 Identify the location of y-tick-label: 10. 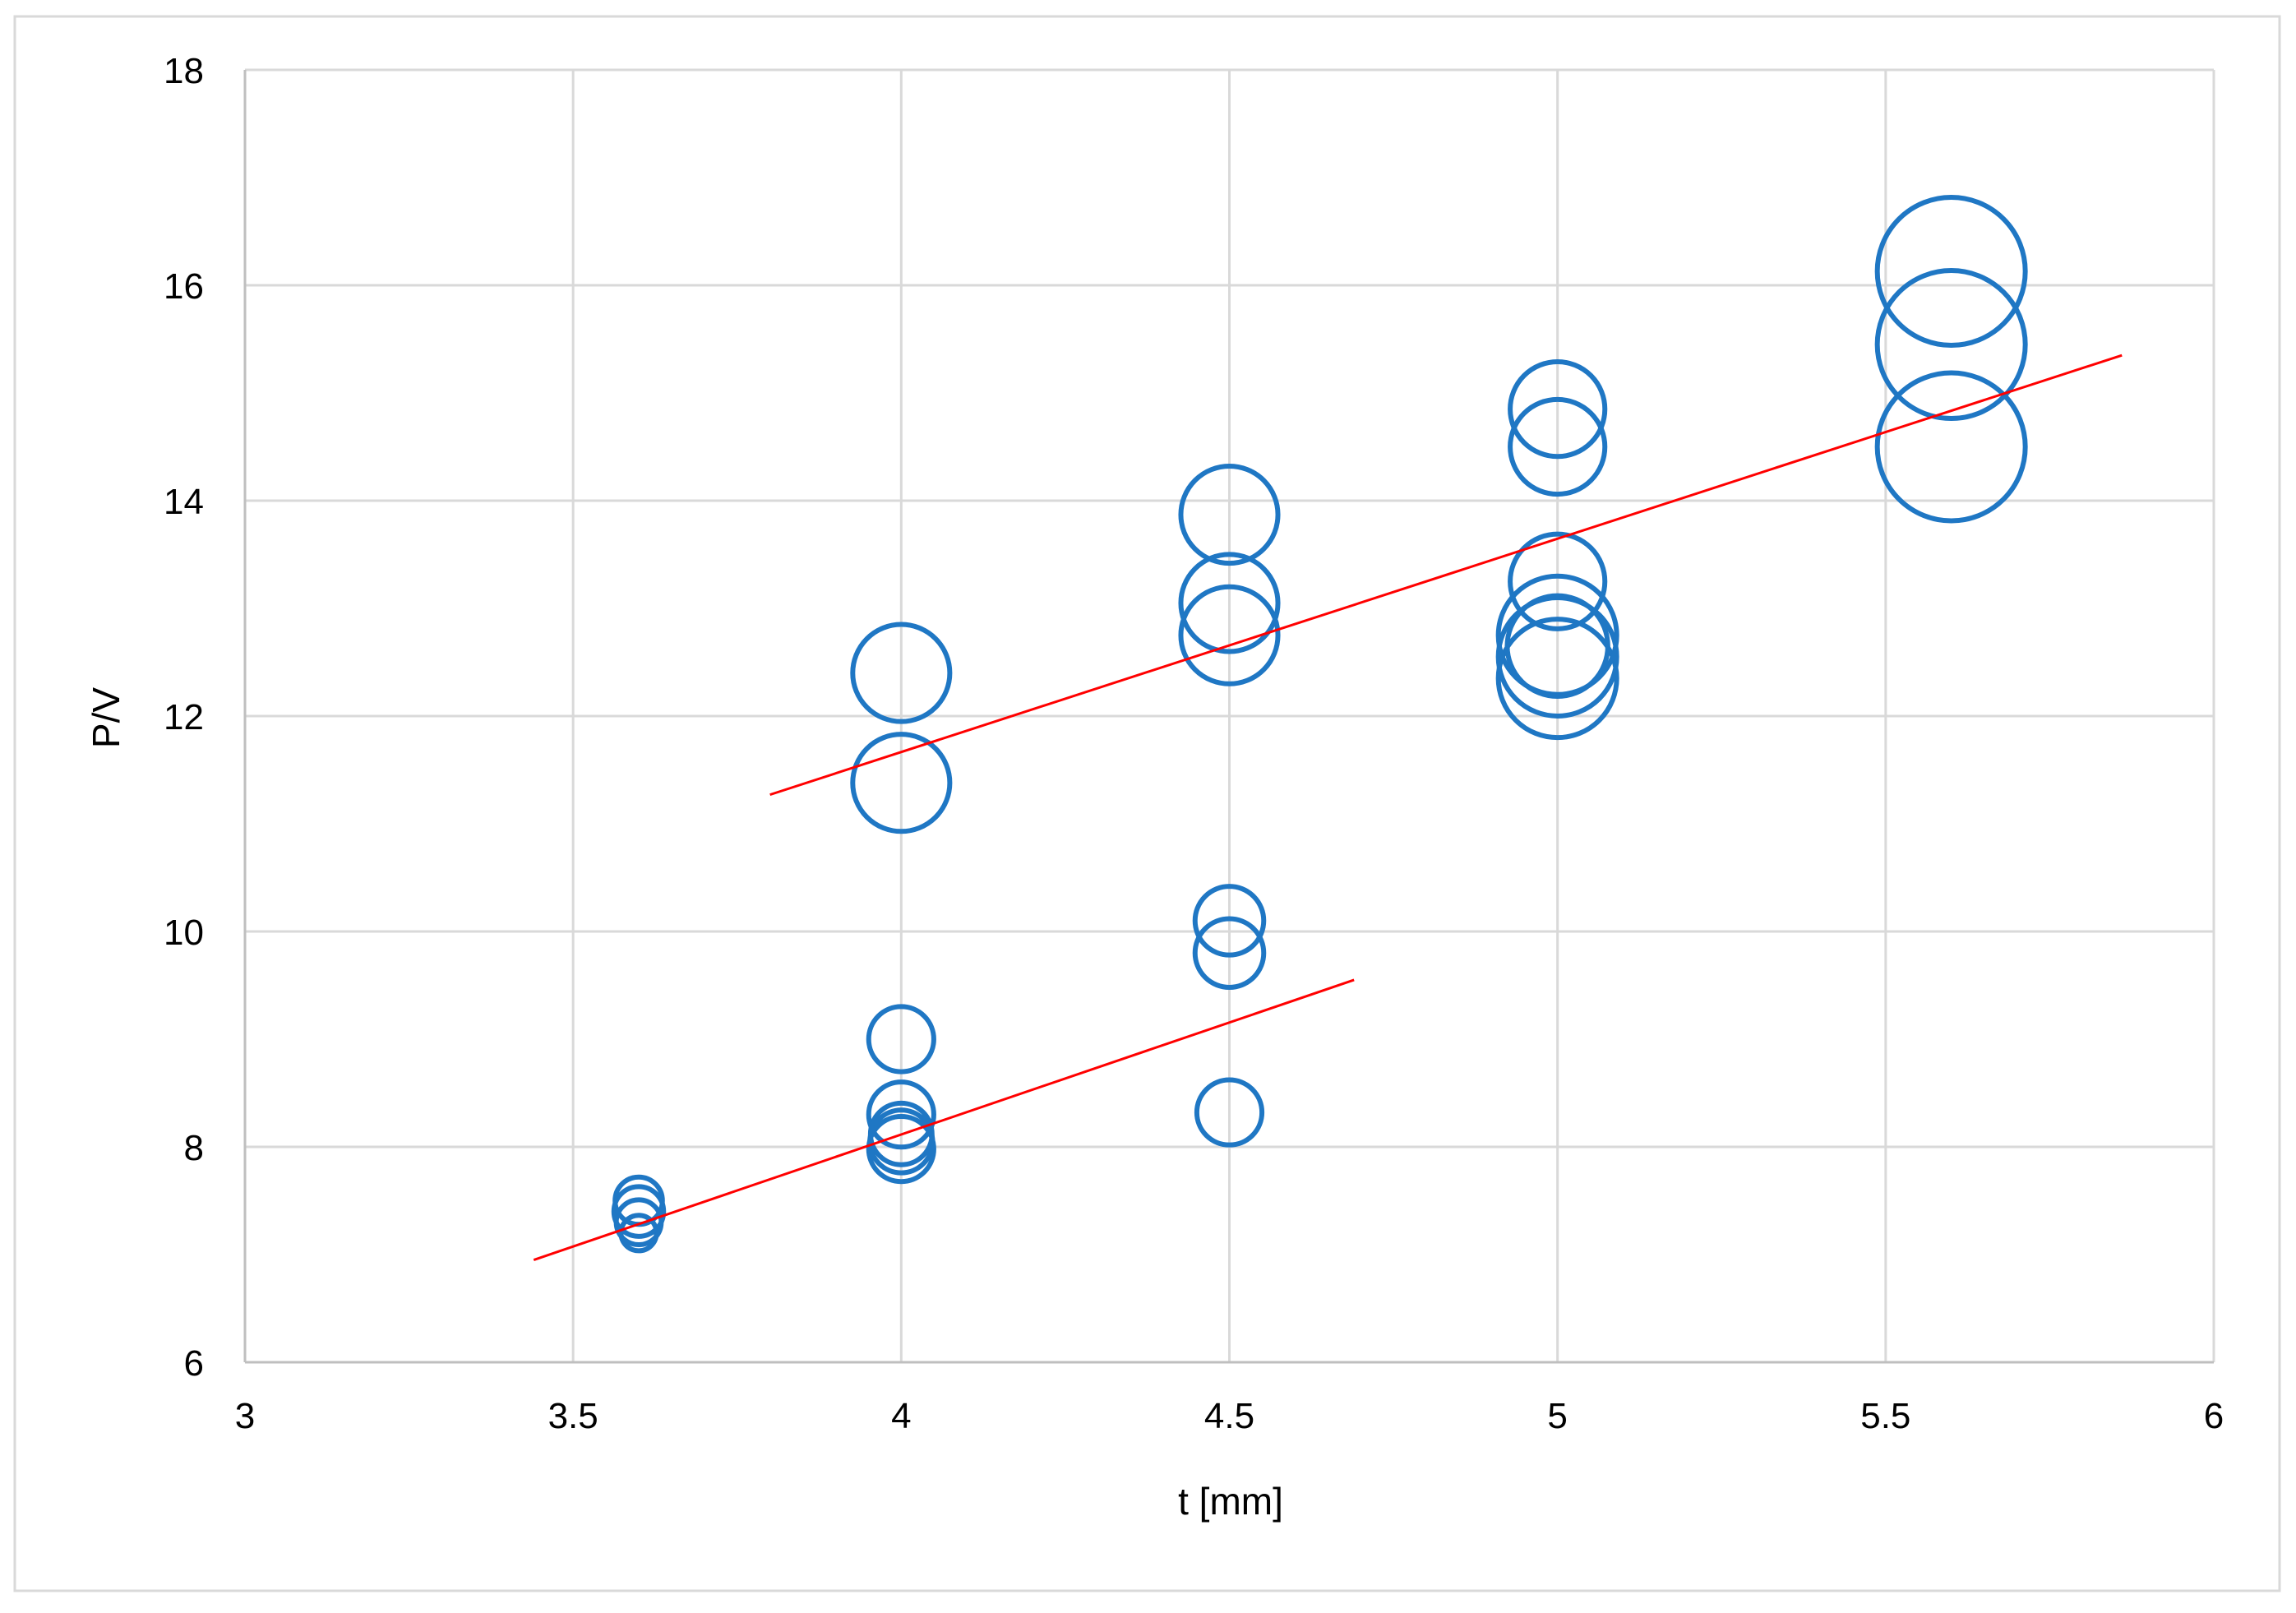
(184, 933).